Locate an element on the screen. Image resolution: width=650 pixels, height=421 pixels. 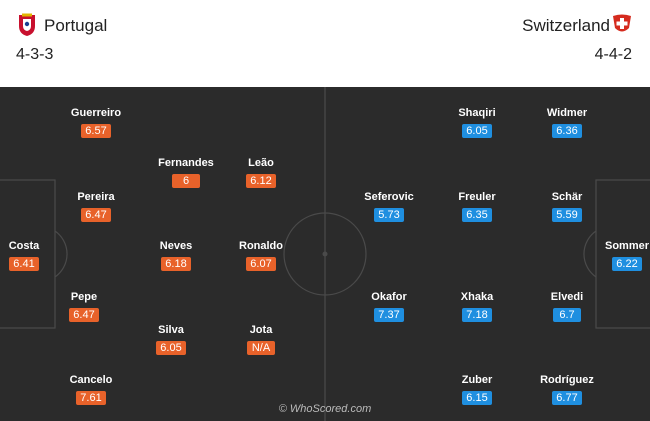
player-card-home: Guerreiro 6.57 is located at coordinates (96, 123).